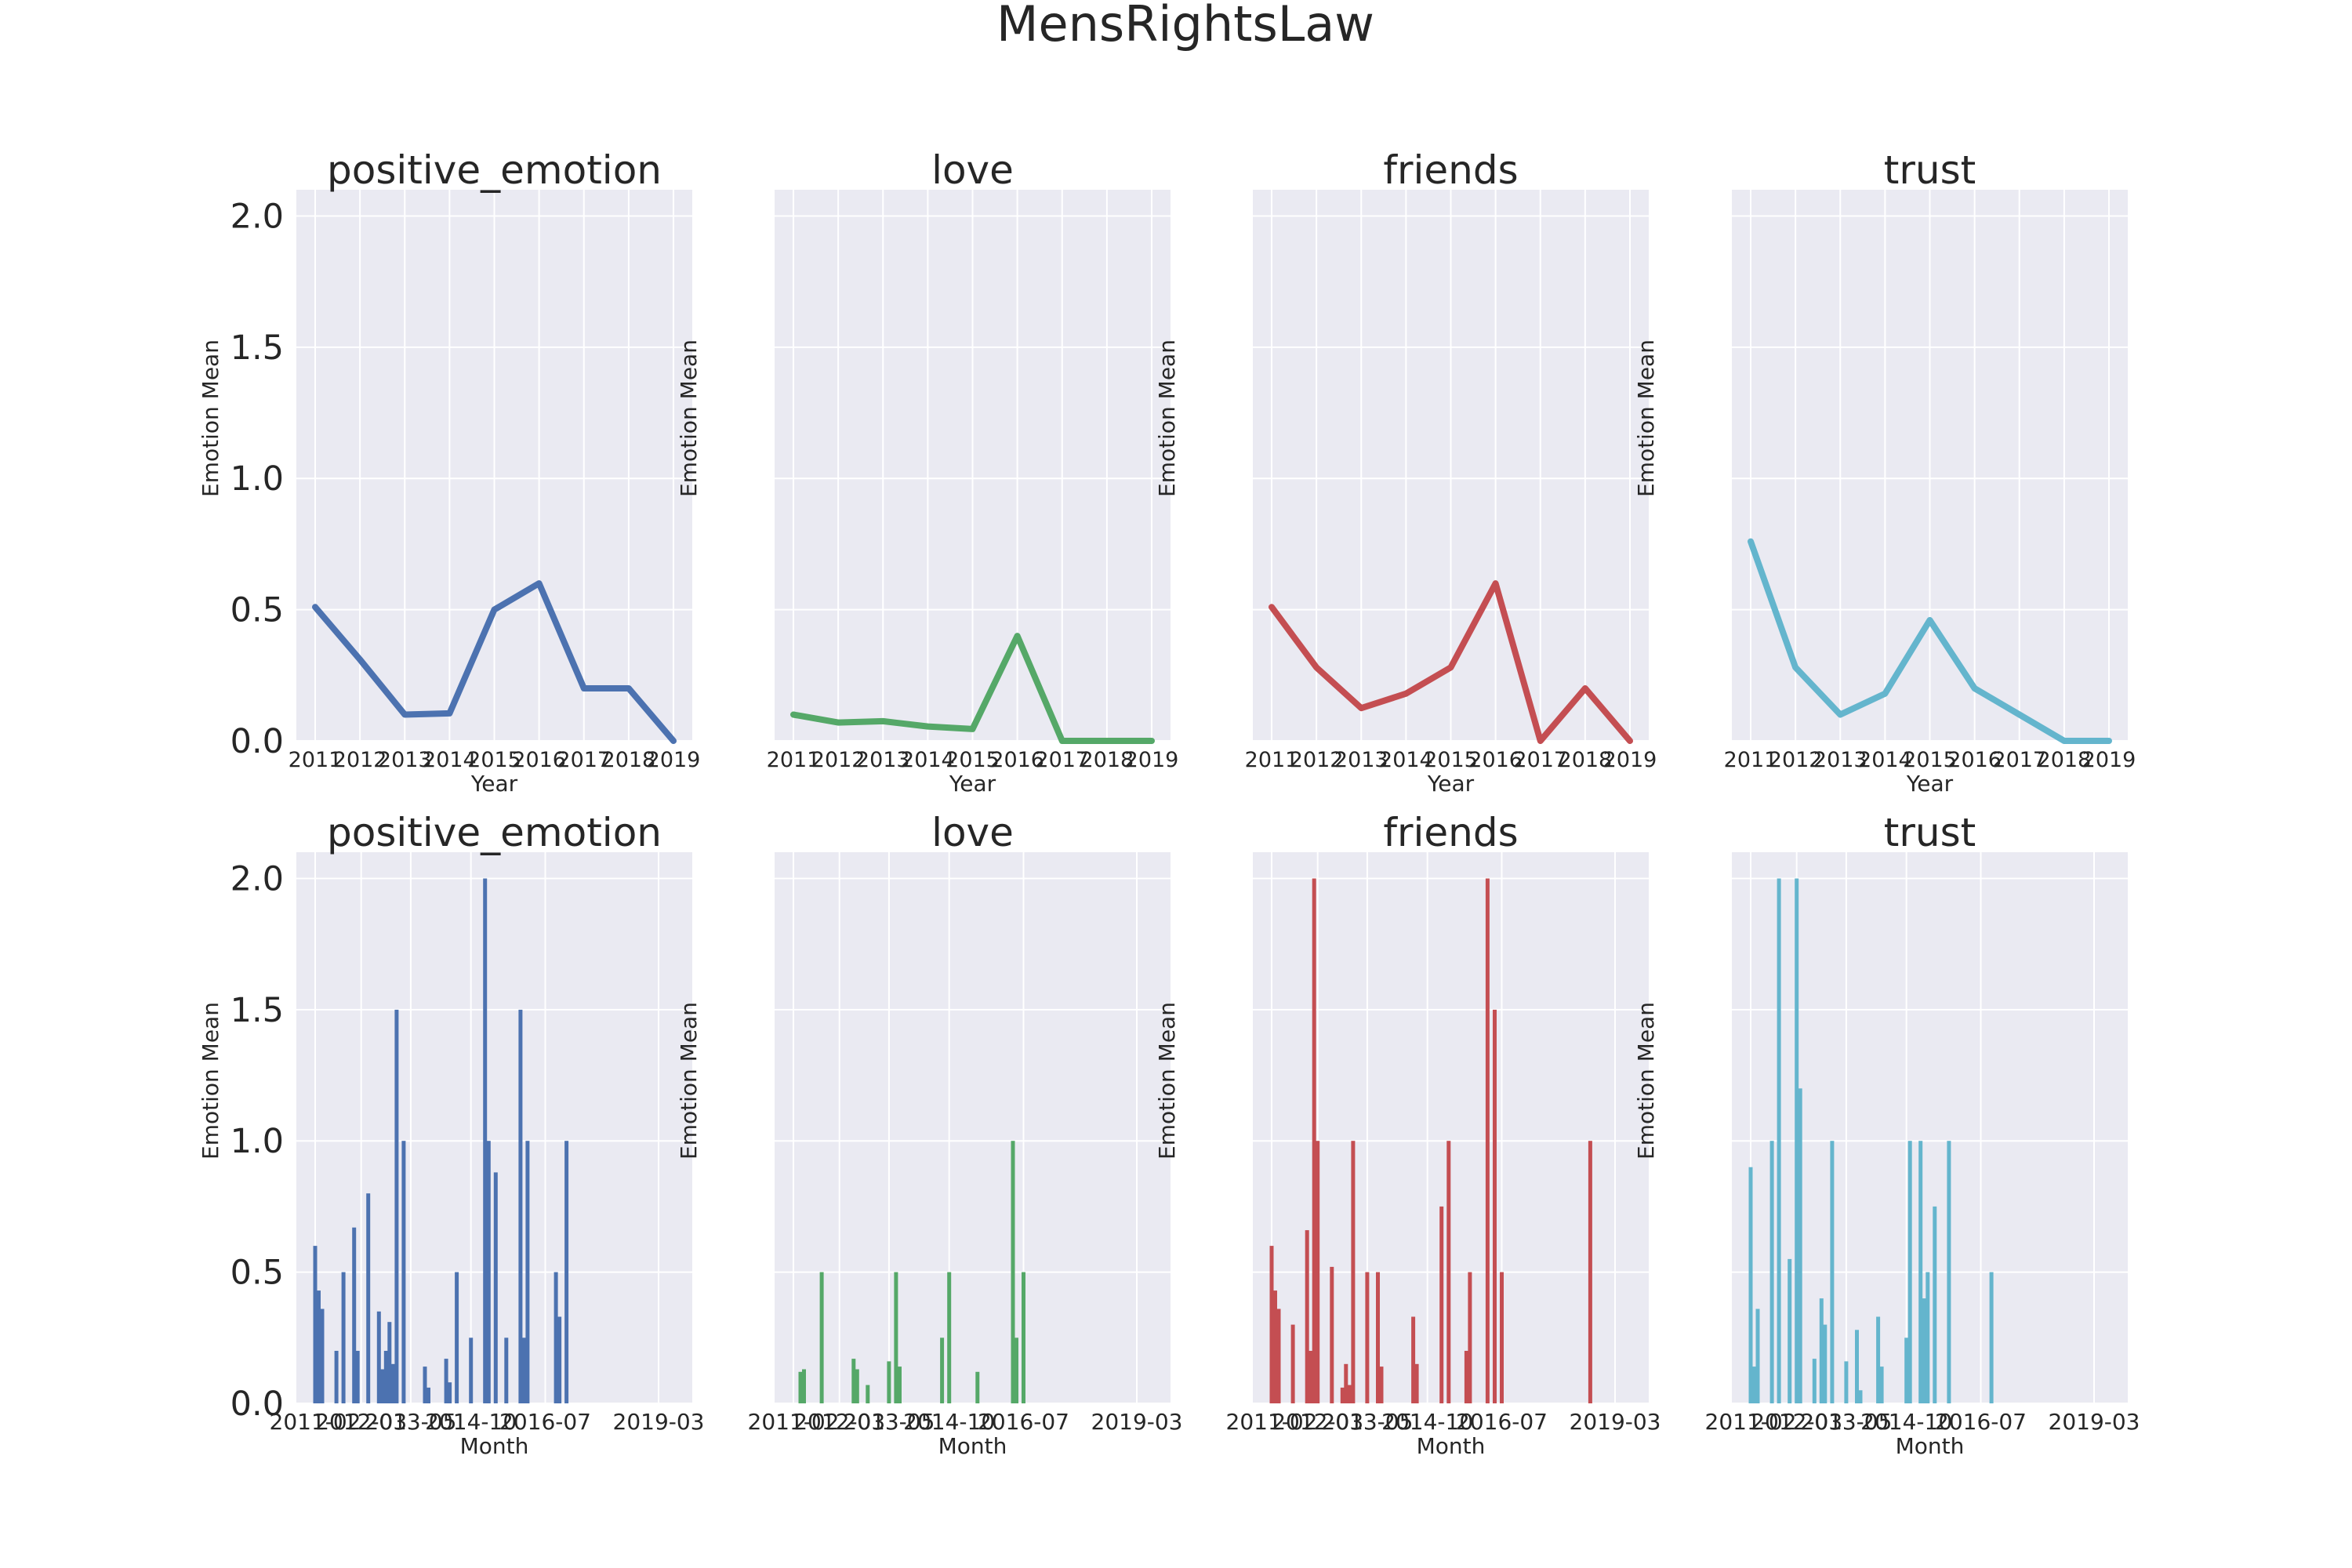  I want to click on x-tick-label: 2014, so click(928, 760).